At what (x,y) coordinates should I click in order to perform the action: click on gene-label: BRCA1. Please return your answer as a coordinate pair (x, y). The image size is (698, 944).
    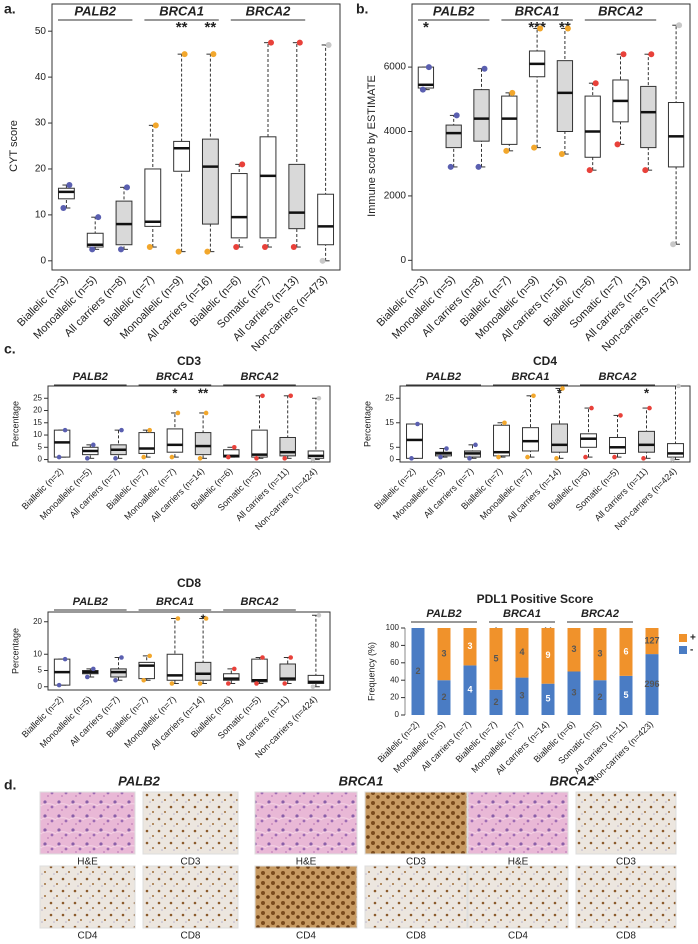
    Looking at the image, I should click on (361, 780).